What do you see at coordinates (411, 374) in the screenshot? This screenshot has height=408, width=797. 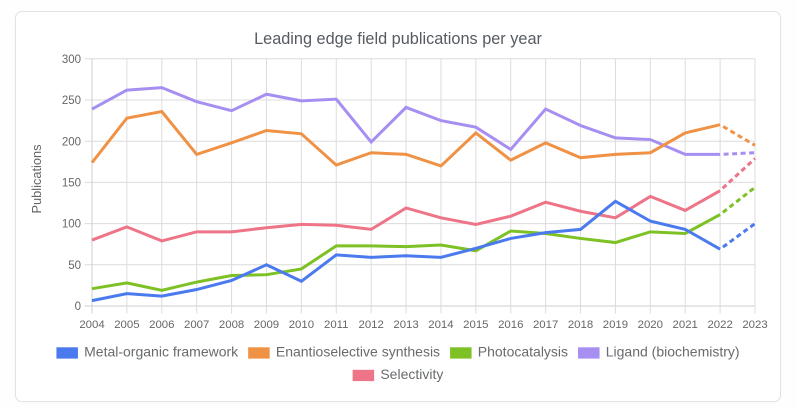 I see `svg-text: Selectivity` at bounding box center [411, 374].